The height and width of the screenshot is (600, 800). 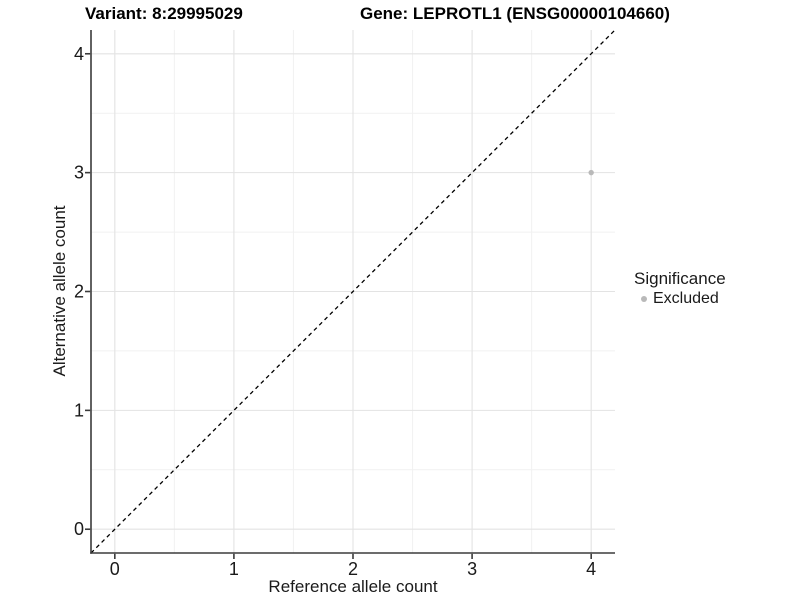 I want to click on x-tick-label: 2, so click(x=353, y=569).